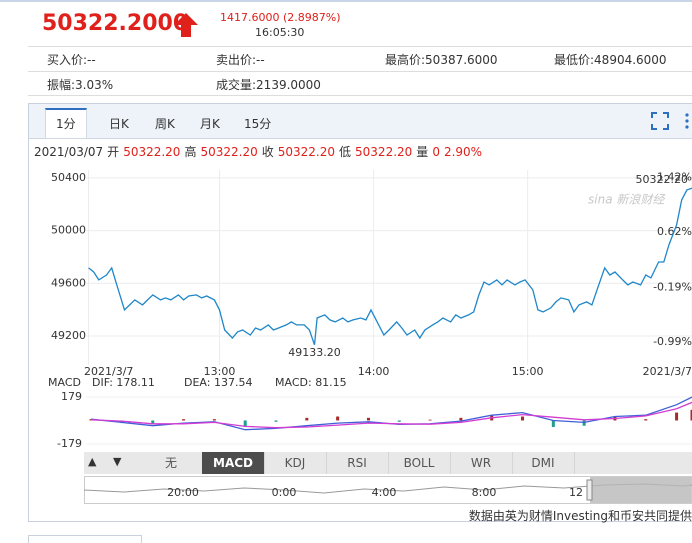 This screenshot has height=543, width=692. I want to click on info-label: 量, so click(422, 152).